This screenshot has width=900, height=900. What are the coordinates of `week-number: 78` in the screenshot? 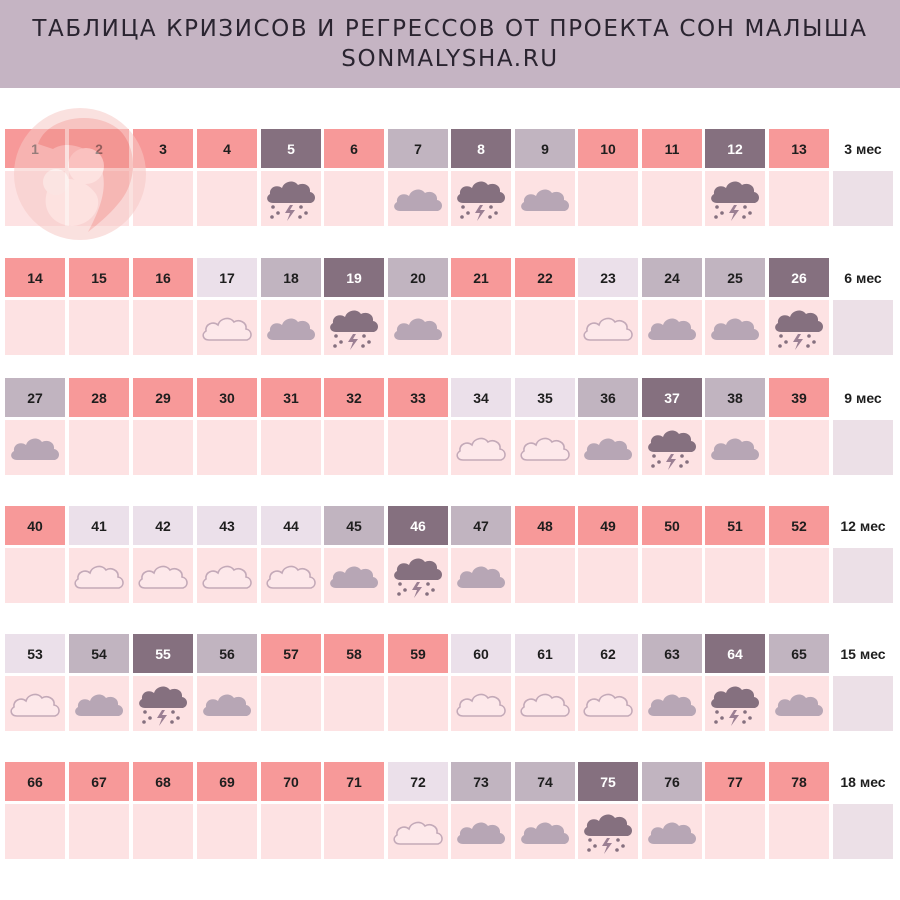 It's located at (799, 781).